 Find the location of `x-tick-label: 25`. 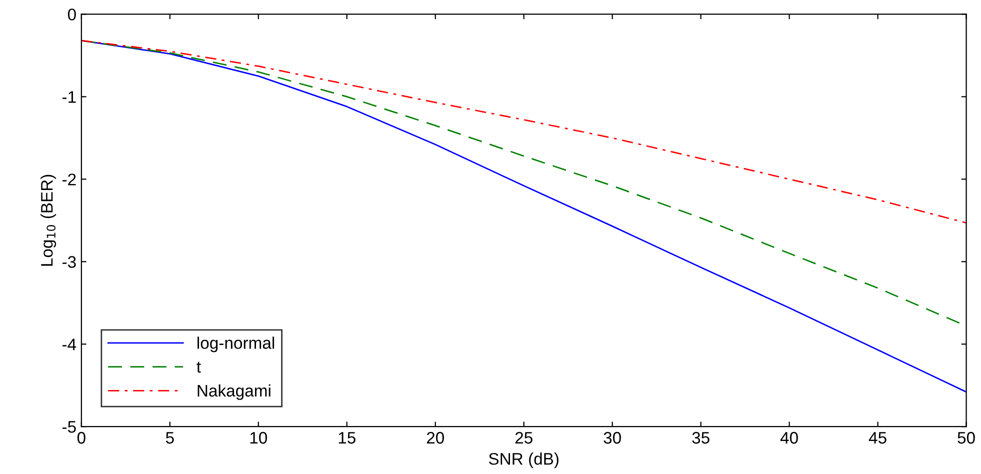

x-tick-label: 25 is located at coordinates (523, 438).